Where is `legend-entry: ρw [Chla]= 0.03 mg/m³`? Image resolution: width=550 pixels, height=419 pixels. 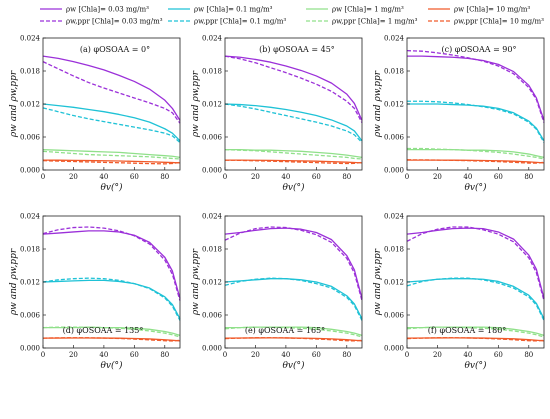 legend-entry: ρw [Chla]= 0.03 mg/m³ is located at coordinates (94, 10).